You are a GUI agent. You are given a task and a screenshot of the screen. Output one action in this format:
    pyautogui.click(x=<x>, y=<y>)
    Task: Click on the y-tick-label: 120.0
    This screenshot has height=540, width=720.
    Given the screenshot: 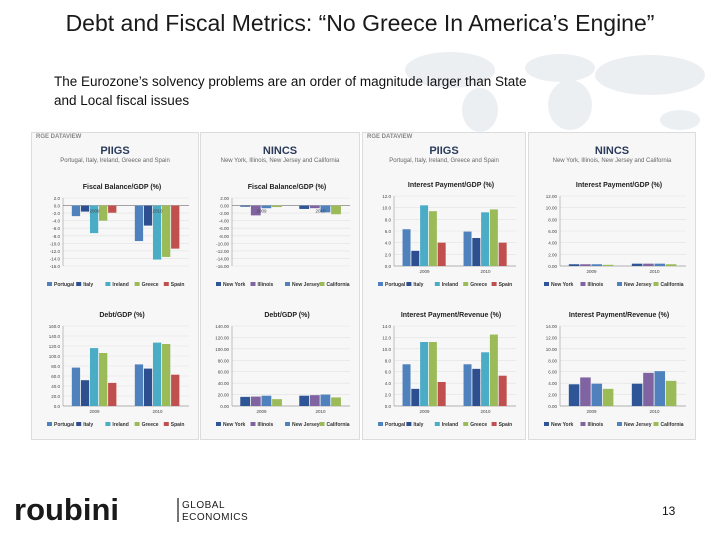 What is the action you would take?
    pyautogui.click(x=55, y=346)
    